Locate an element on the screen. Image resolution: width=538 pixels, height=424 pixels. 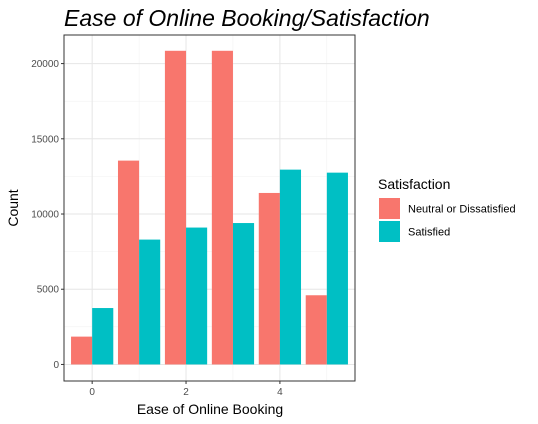
x-axis-title: Ease of Online Booking is located at coordinates (210, 409).